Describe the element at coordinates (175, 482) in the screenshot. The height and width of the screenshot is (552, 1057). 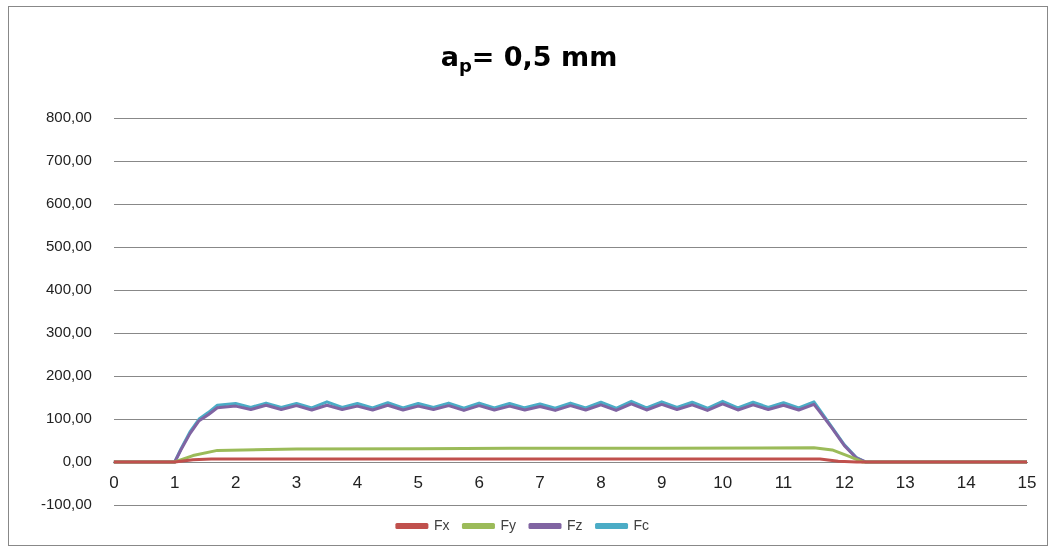
I see `x-tick-label: 1` at that location.